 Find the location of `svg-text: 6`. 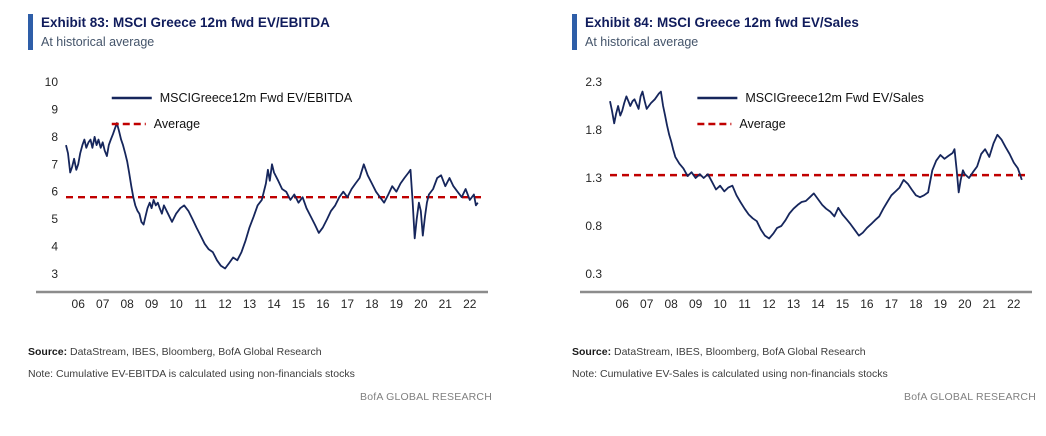

svg-text: 6 is located at coordinates (54, 192).